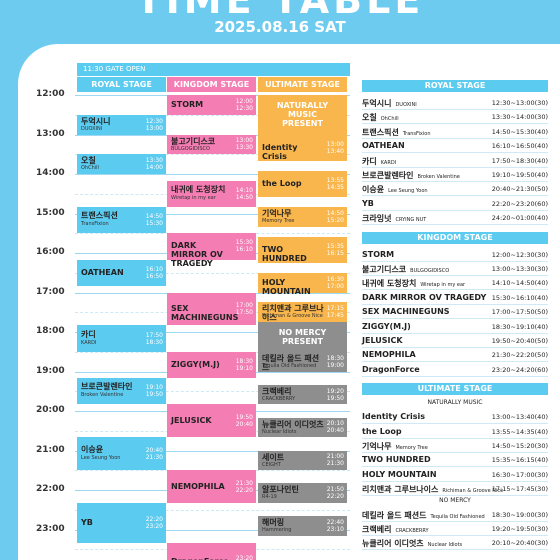 The width and height of the screenshot is (560, 560). I want to click on act-name: 이승윤, so click(92, 449).